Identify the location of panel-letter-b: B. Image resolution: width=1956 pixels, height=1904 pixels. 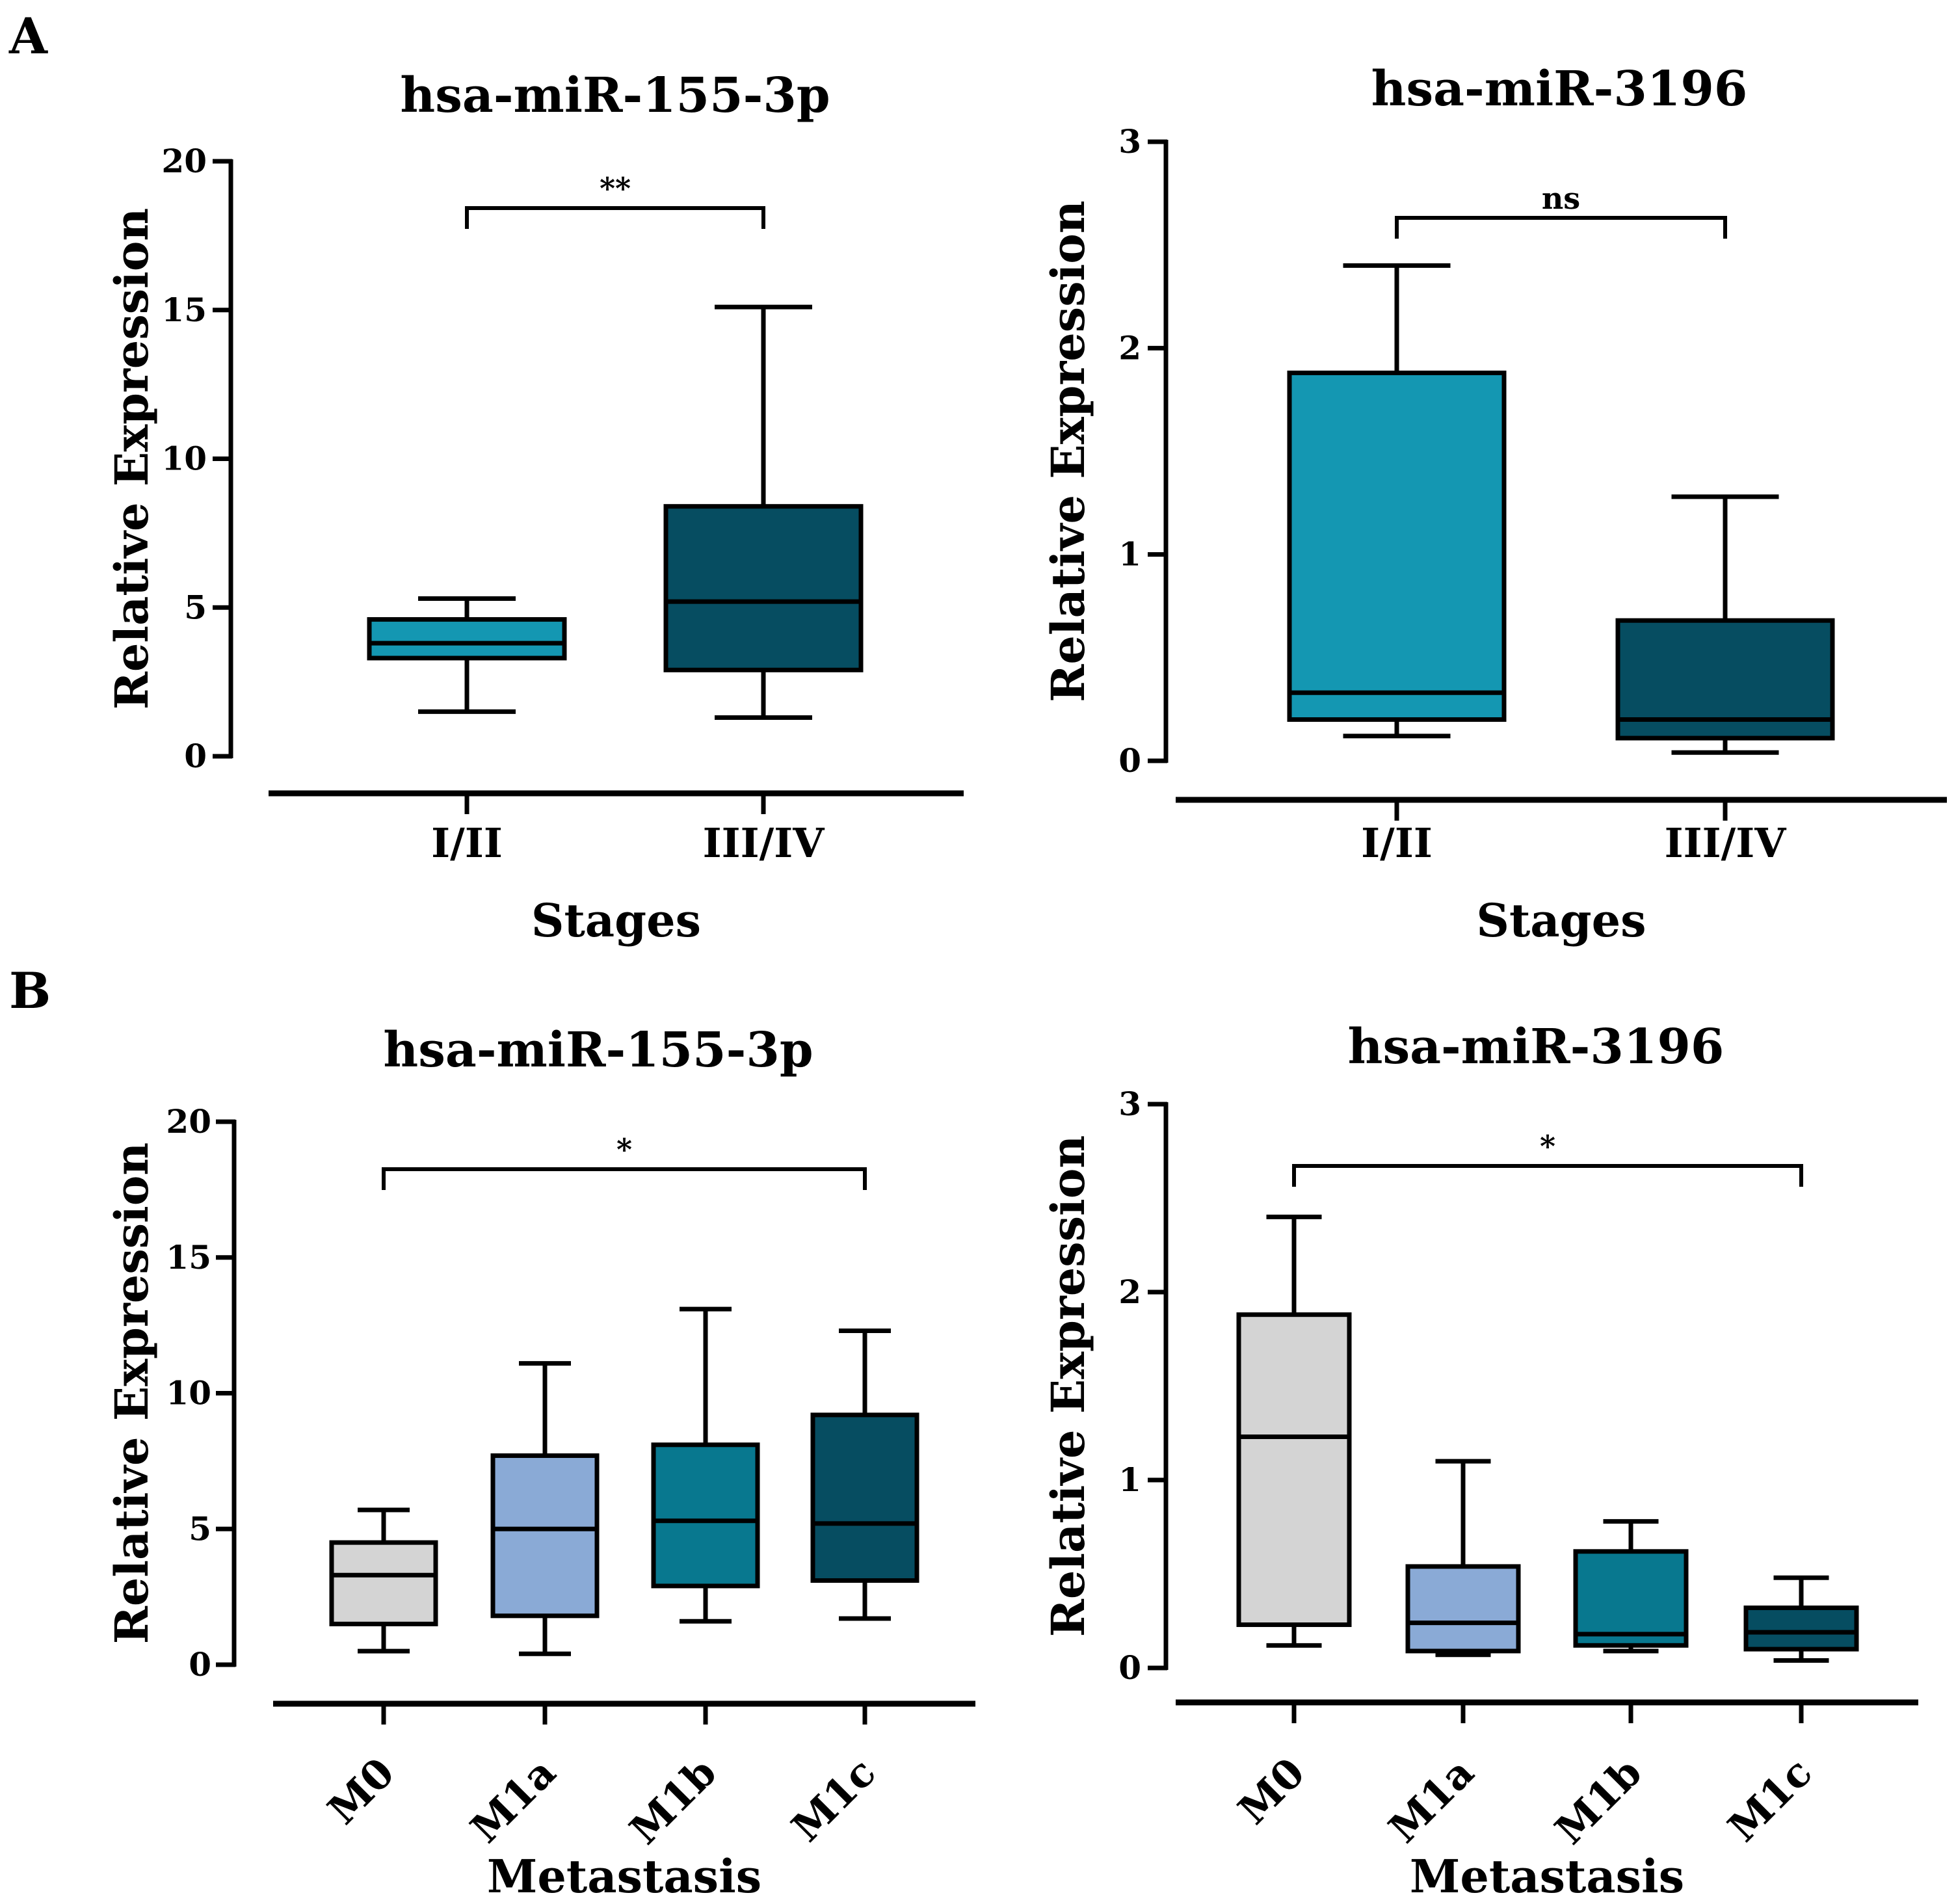
(30, 991).